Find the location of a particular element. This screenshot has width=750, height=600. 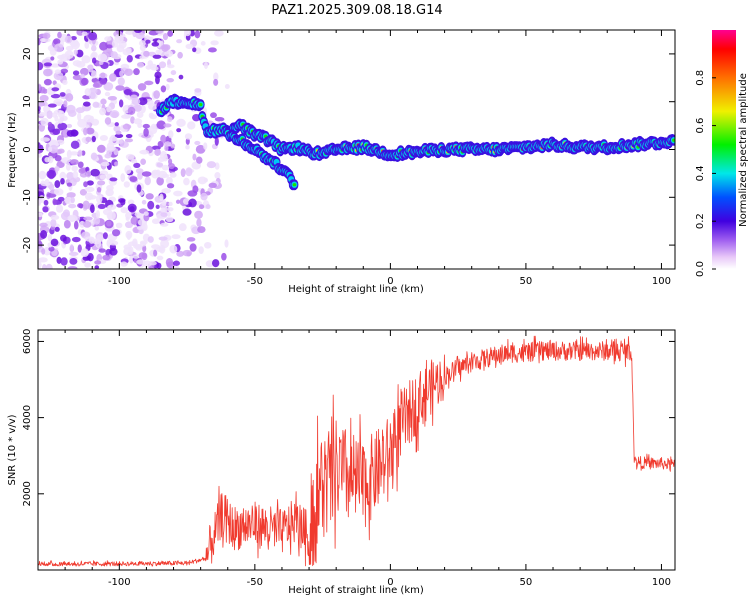

spectrogram-xtick-label: -50 is located at coordinates (255, 281).